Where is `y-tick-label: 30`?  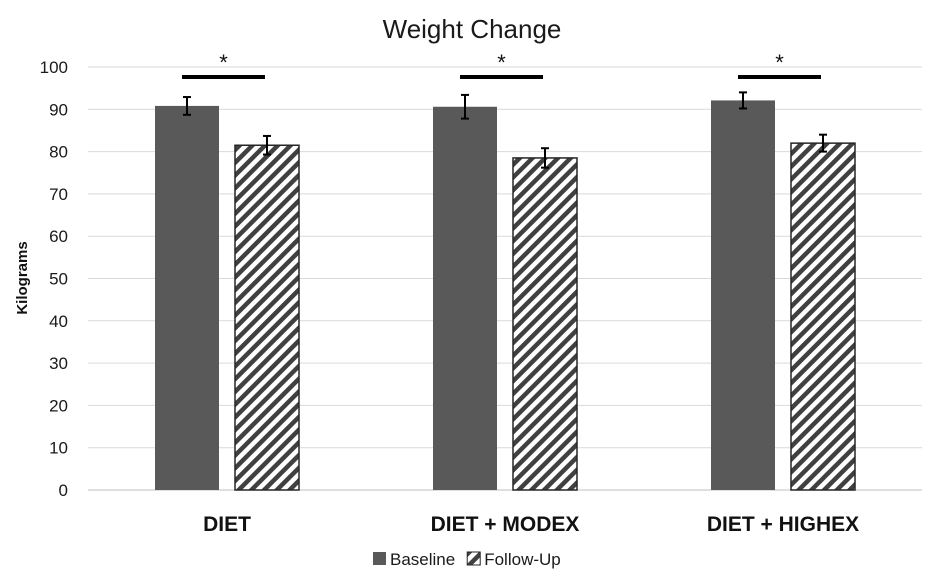 y-tick-label: 30 is located at coordinates (58, 363).